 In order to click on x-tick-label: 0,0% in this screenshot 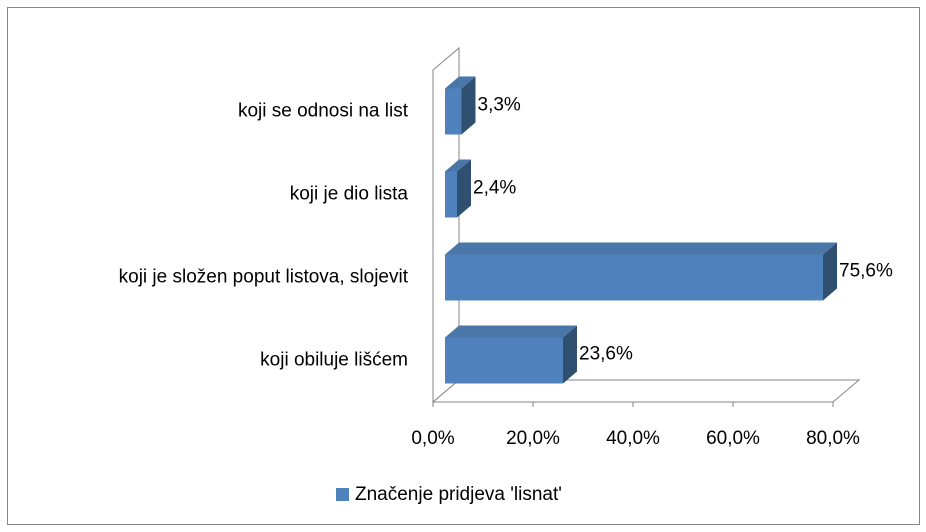, I will do `click(432, 438)`.